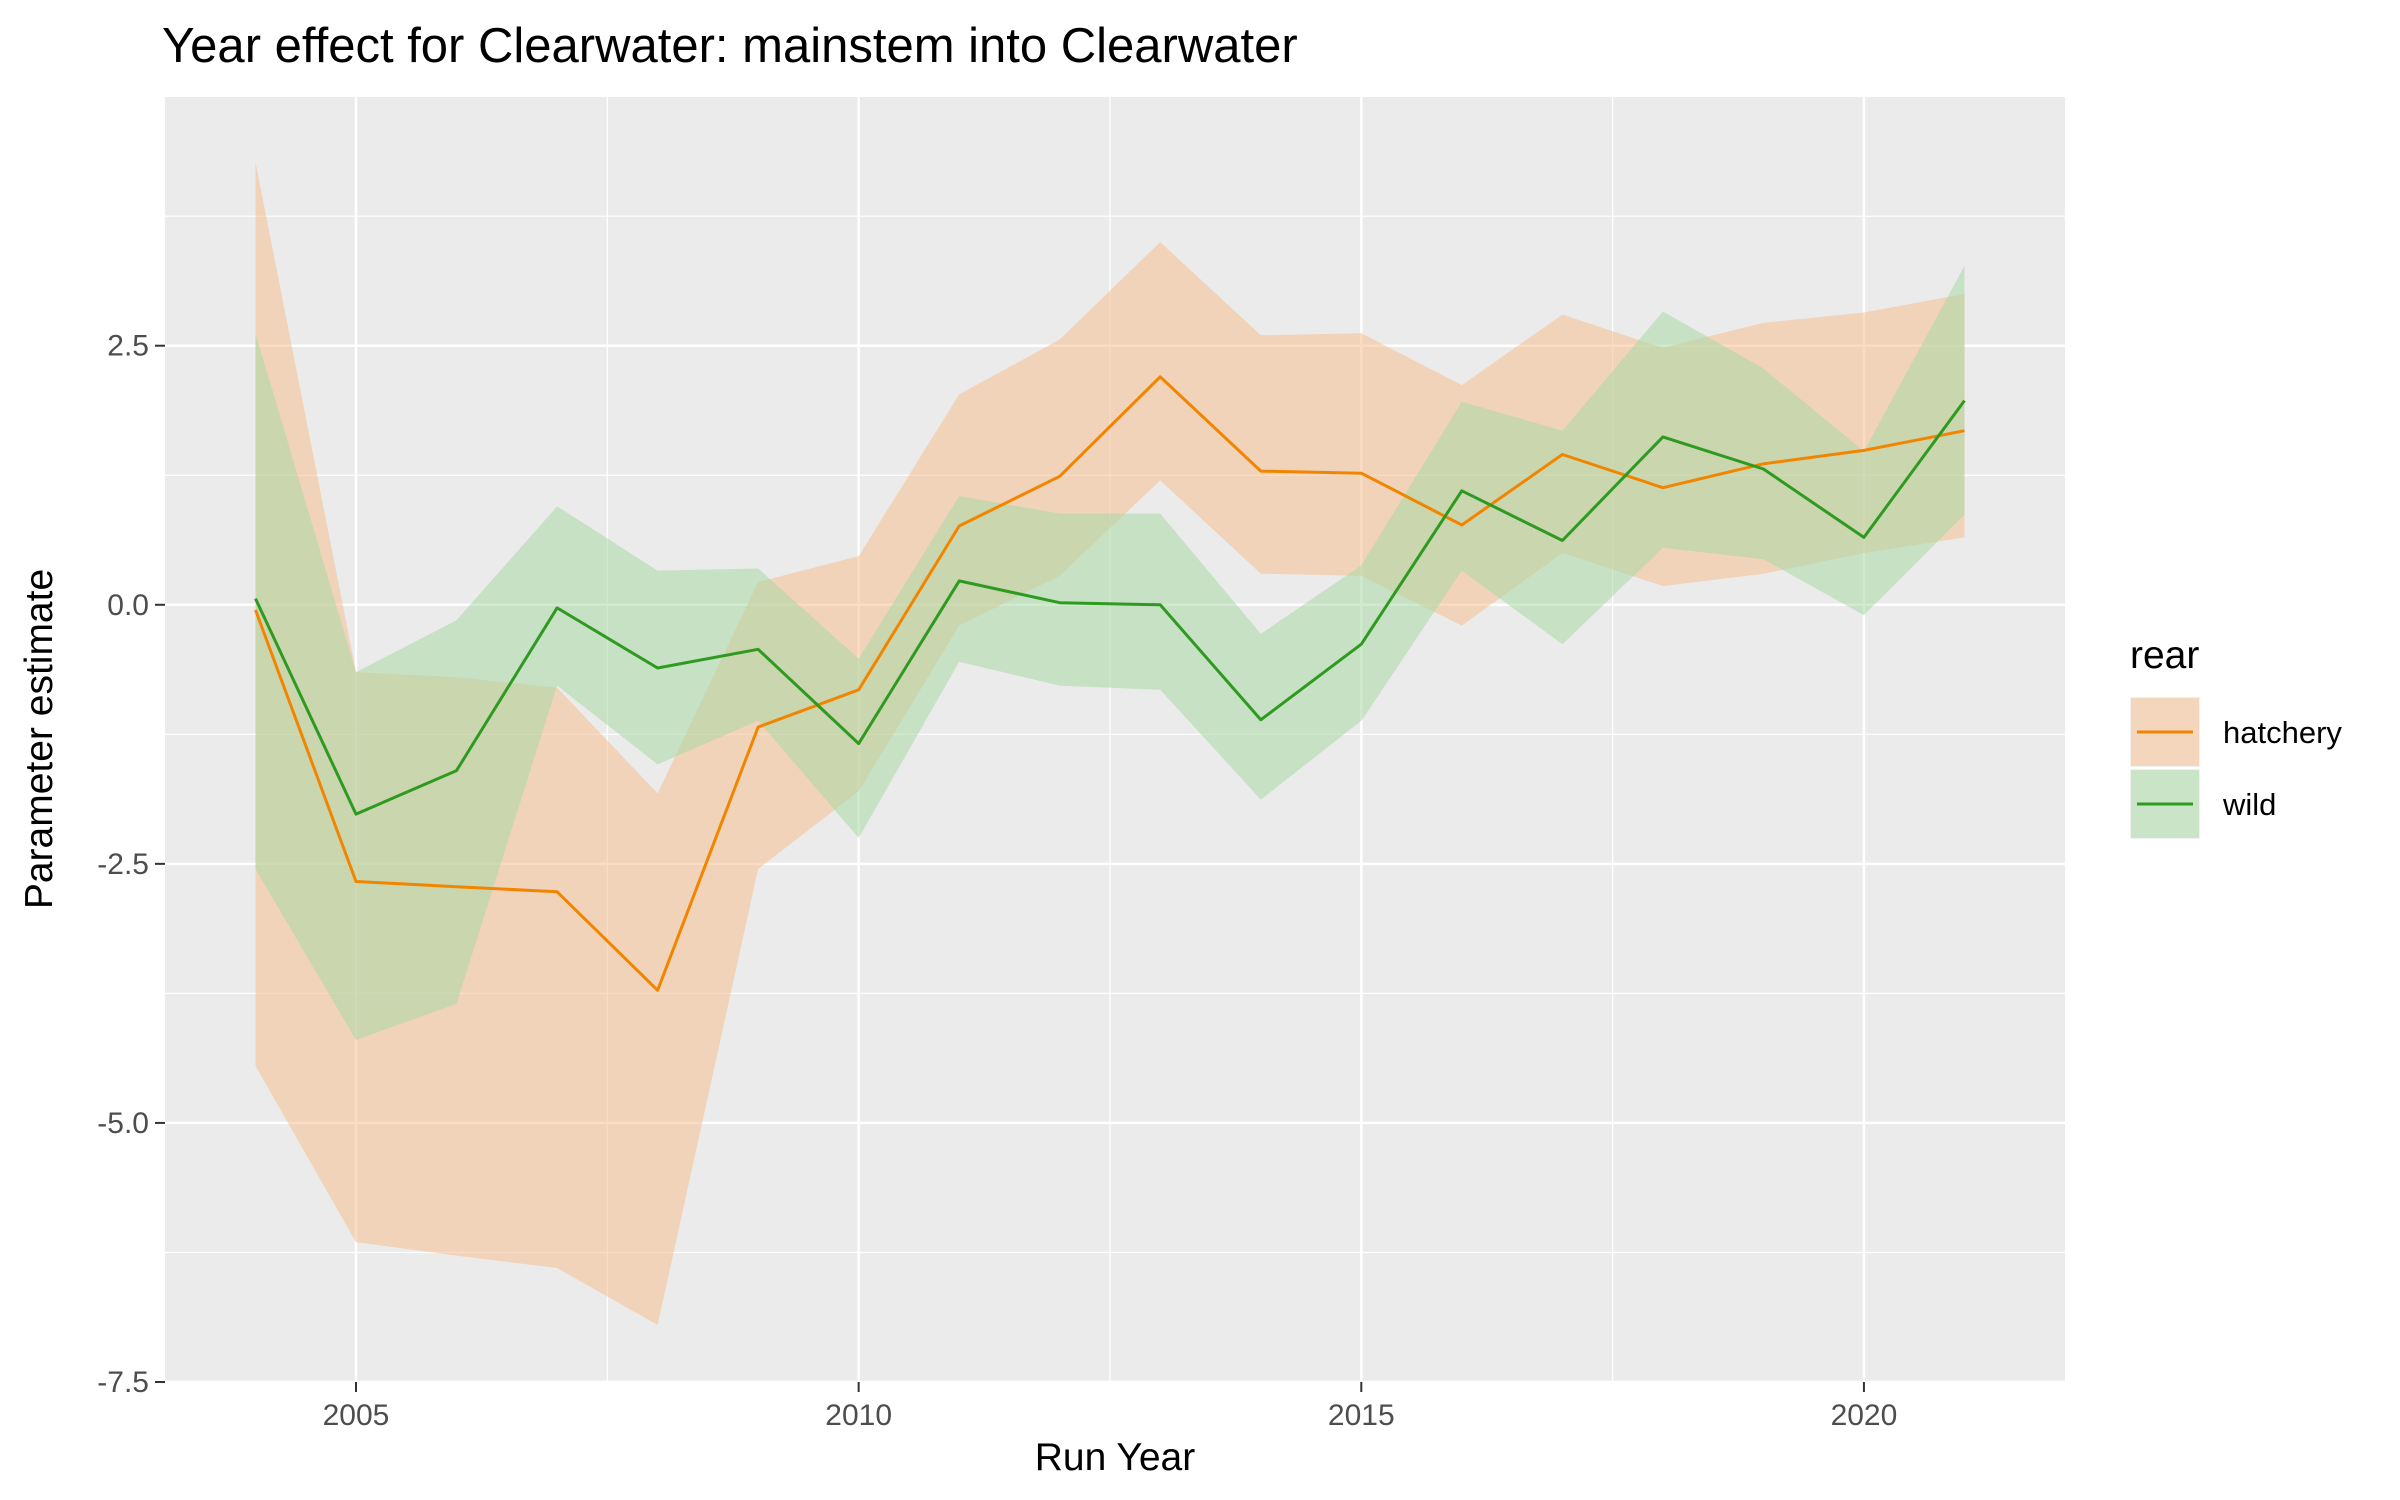 The image size is (2400, 1500). I want to click on legend-label-wild: wild, so click(2249, 804).